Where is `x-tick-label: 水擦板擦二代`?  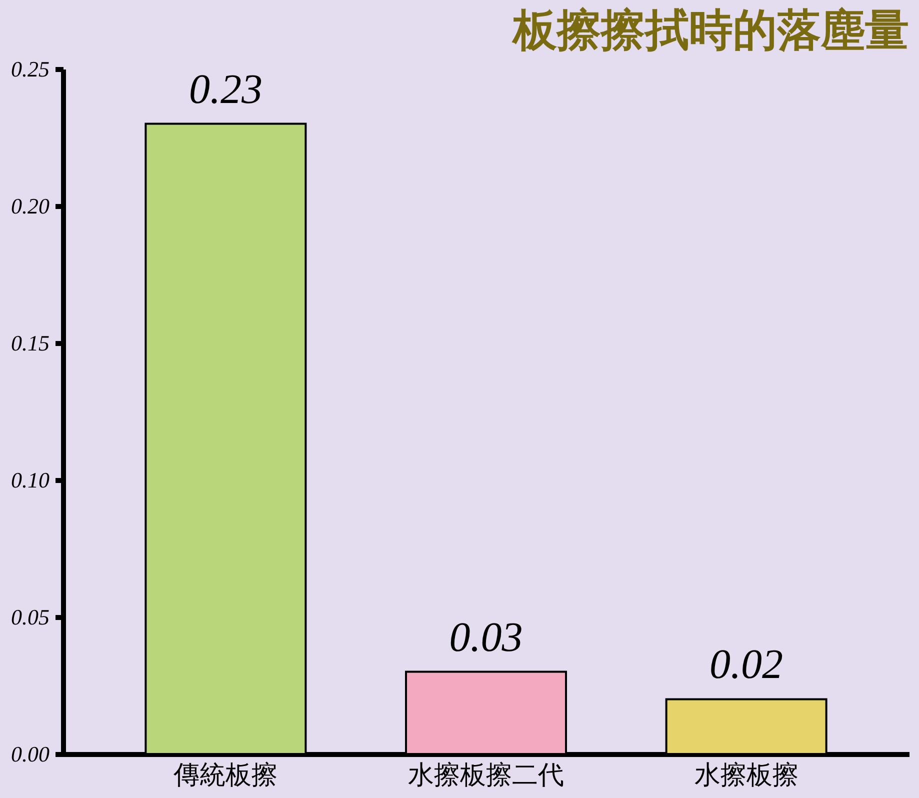
x-tick-label: 水擦板擦二代 is located at coordinates (486, 775).